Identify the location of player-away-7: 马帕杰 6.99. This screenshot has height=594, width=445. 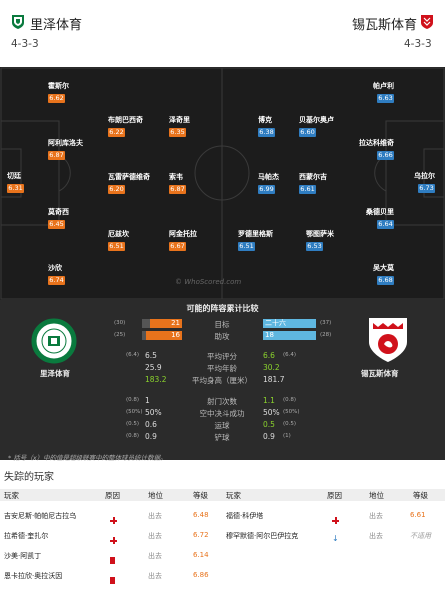
(268, 183).